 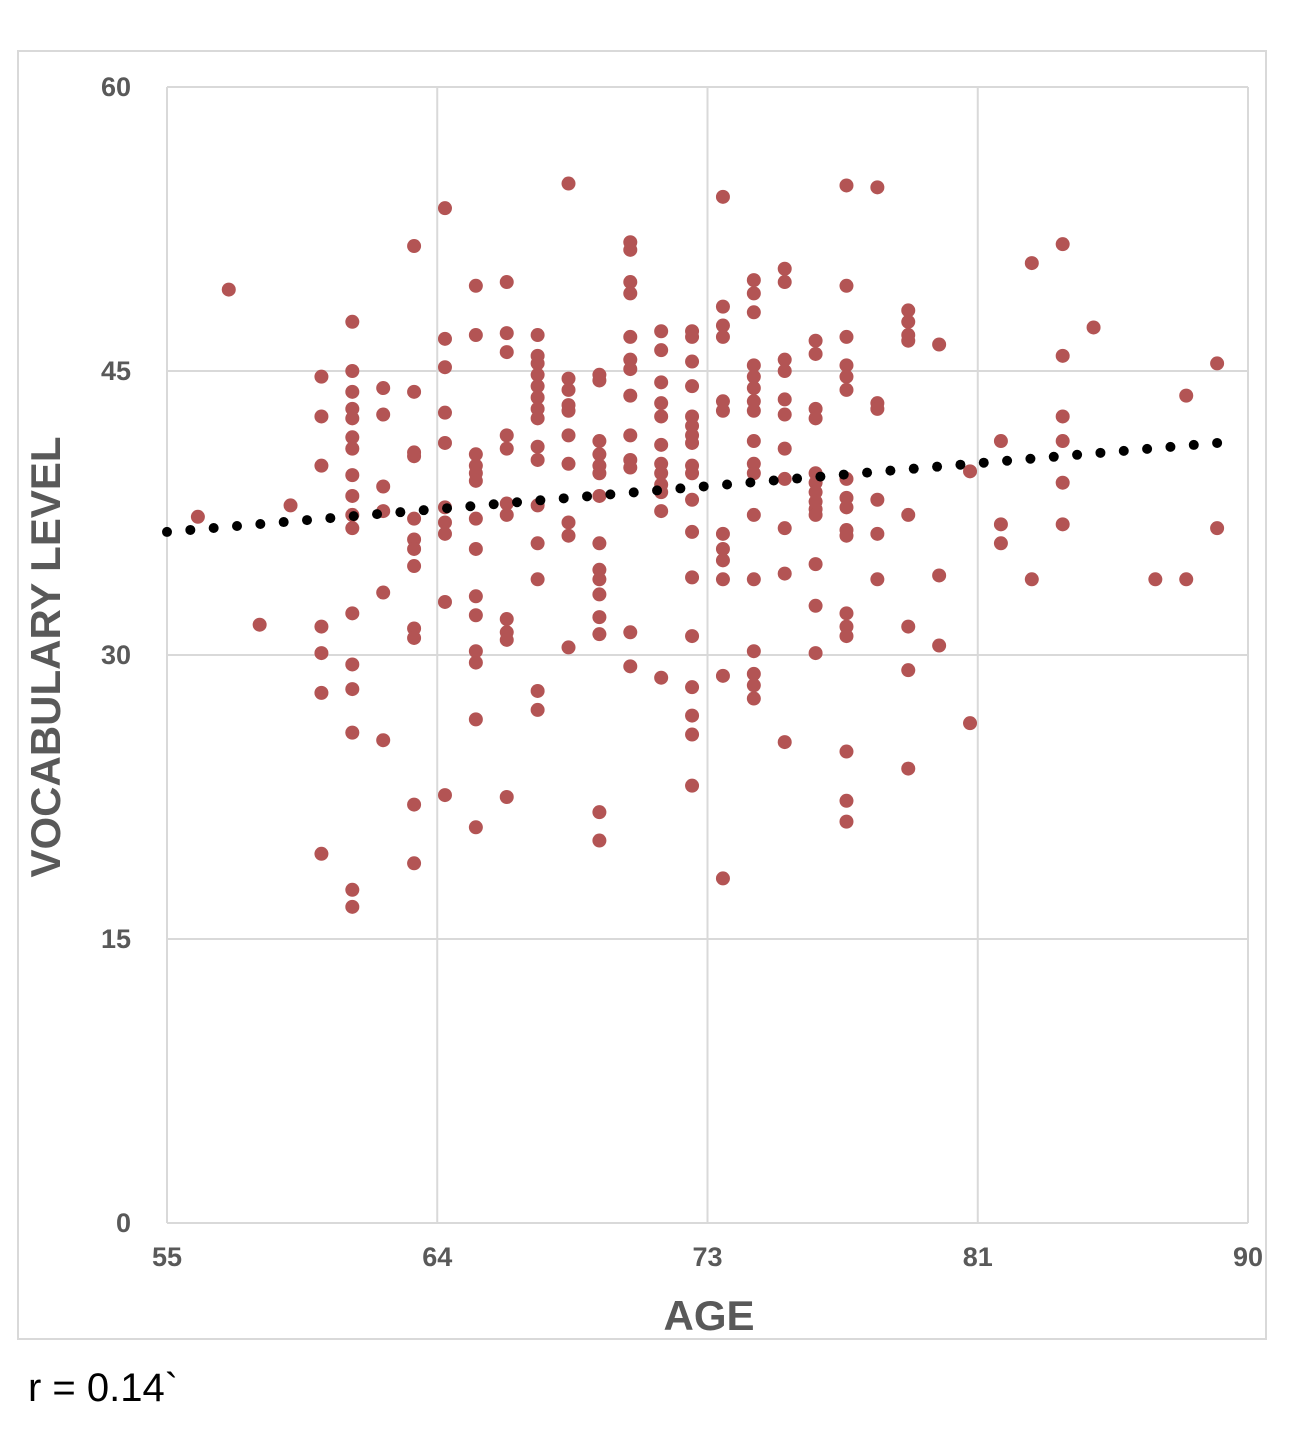 I want to click on x-tick-label: 55, so click(x=167, y=1257).